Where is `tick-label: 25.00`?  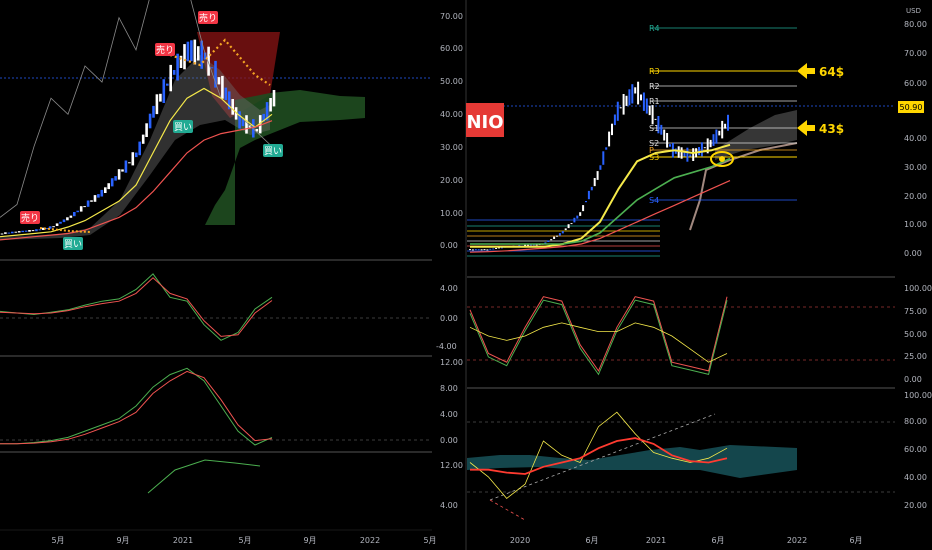
tick-label: 25.00 is located at coordinates (915, 356).